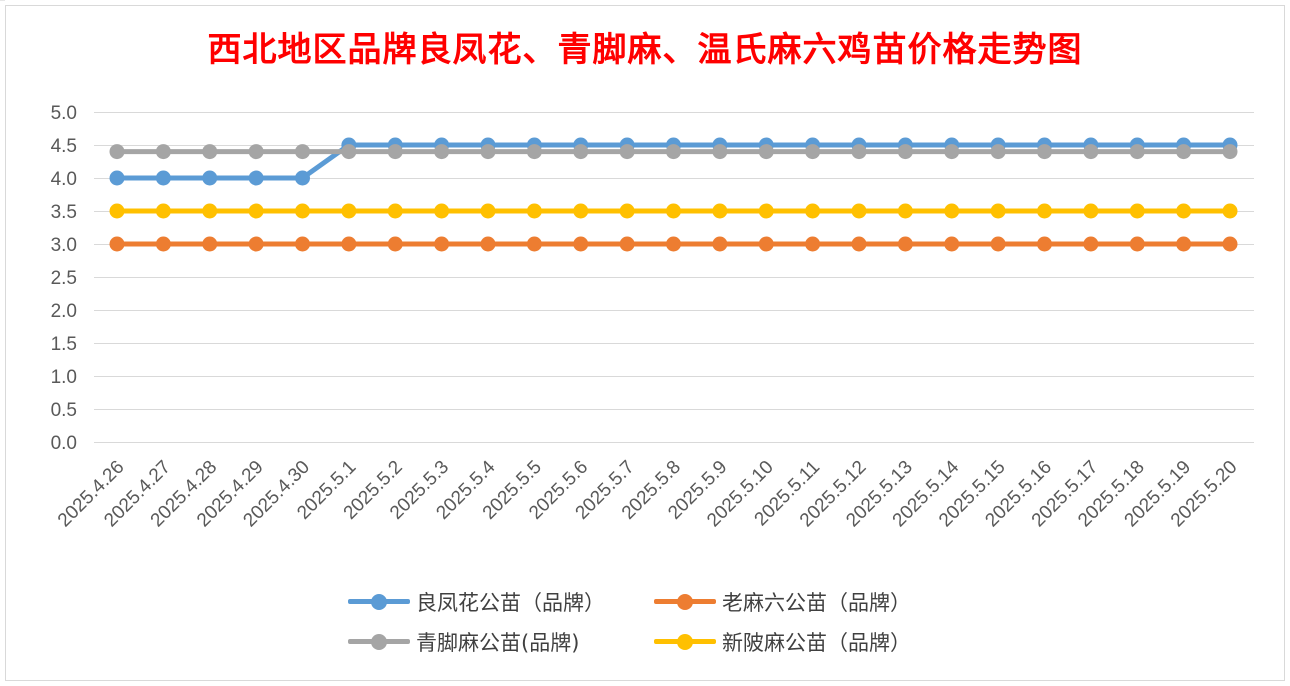  I want to click on legend-line-marker-icon, so click(379, 642).